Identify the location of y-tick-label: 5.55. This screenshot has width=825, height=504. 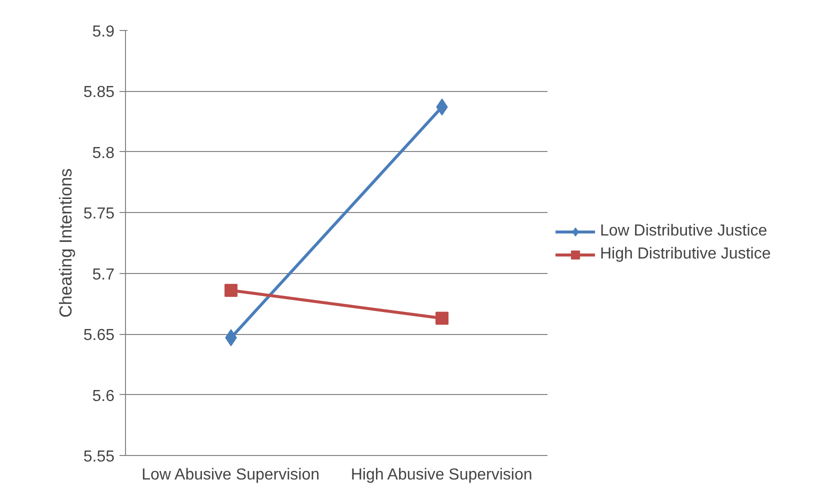
(99, 457).